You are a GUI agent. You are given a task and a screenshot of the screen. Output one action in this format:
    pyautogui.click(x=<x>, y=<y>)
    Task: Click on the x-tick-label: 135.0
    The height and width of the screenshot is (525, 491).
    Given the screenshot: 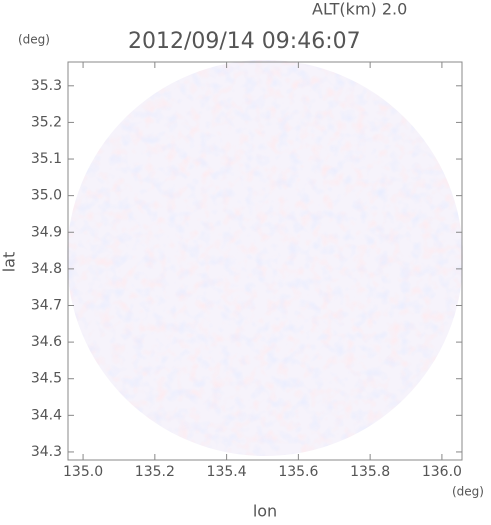 What is the action you would take?
    pyautogui.click(x=83, y=472)
    